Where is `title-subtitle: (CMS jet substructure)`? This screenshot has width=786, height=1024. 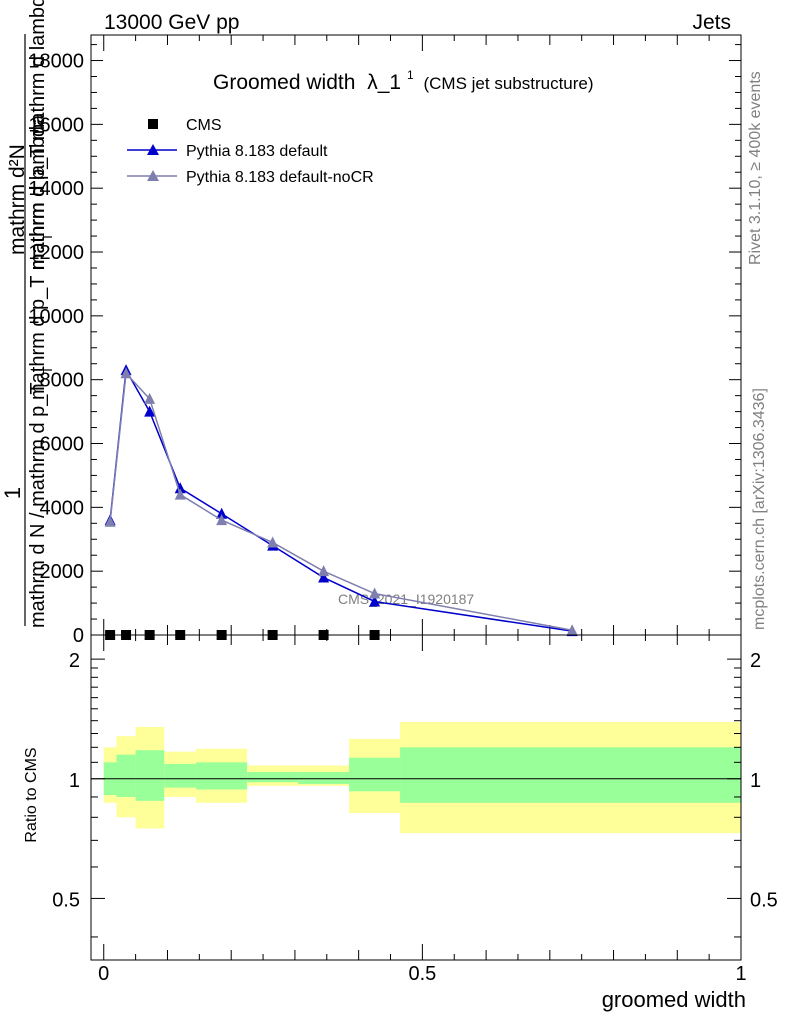
title-subtitle: (CMS jet substructure) is located at coordinates (508, 83).